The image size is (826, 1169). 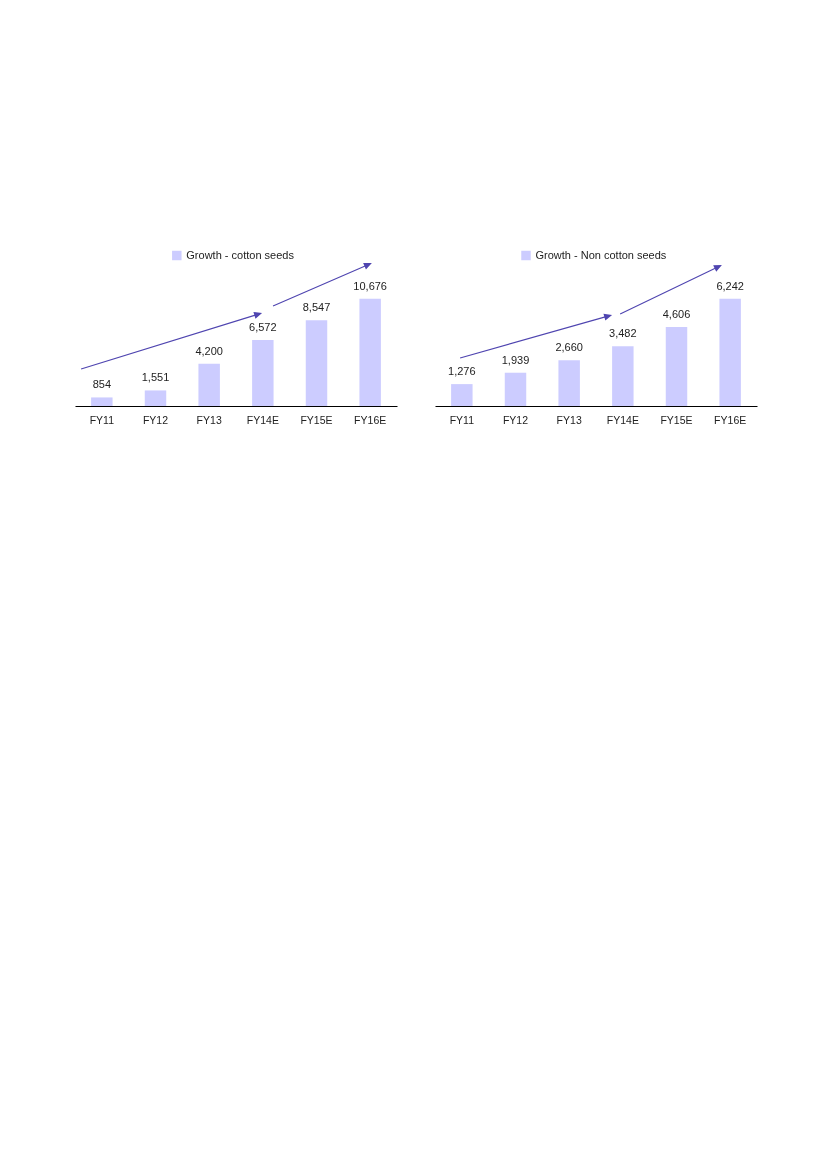 I want to click on legend-label: Growth - cotton seeds, so click(x=240, y=254).